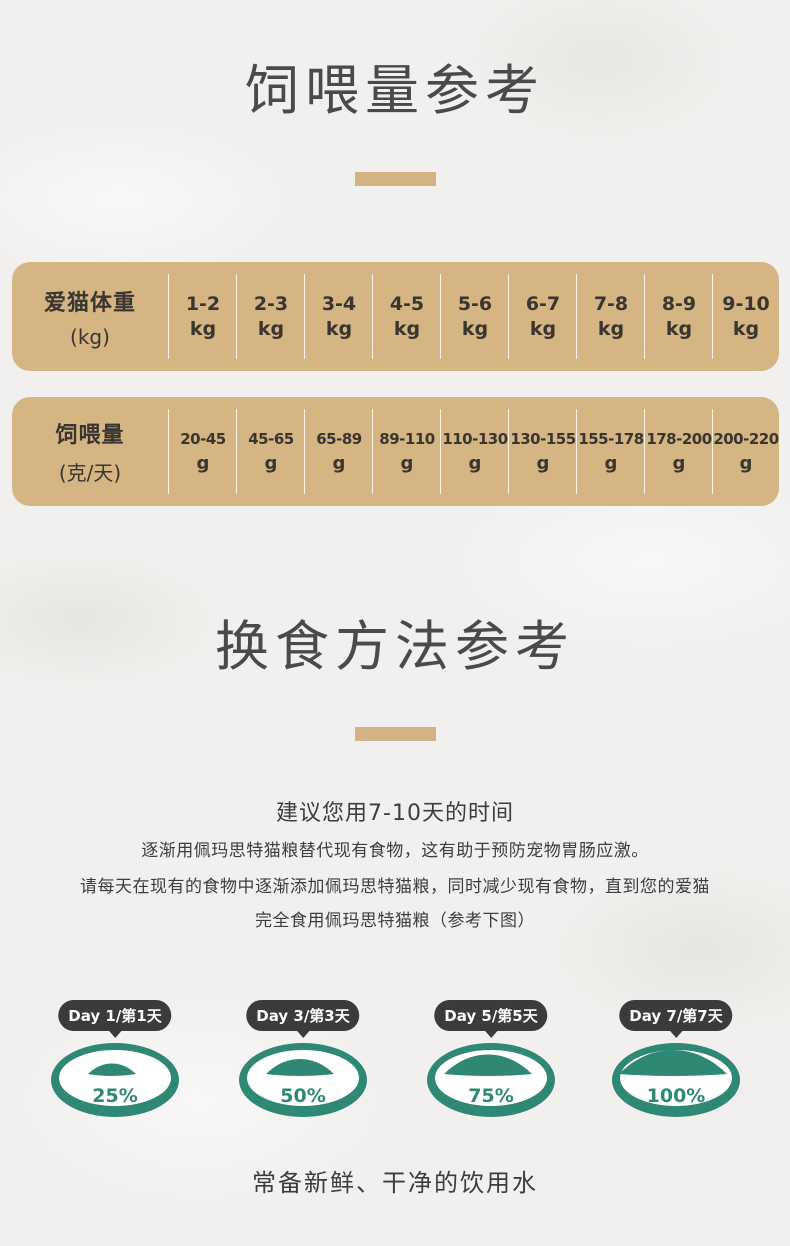 The height and width of the screenshot is (1246, 790). I want to click on weight-cell: 6-7 kg, so click(542, 316).